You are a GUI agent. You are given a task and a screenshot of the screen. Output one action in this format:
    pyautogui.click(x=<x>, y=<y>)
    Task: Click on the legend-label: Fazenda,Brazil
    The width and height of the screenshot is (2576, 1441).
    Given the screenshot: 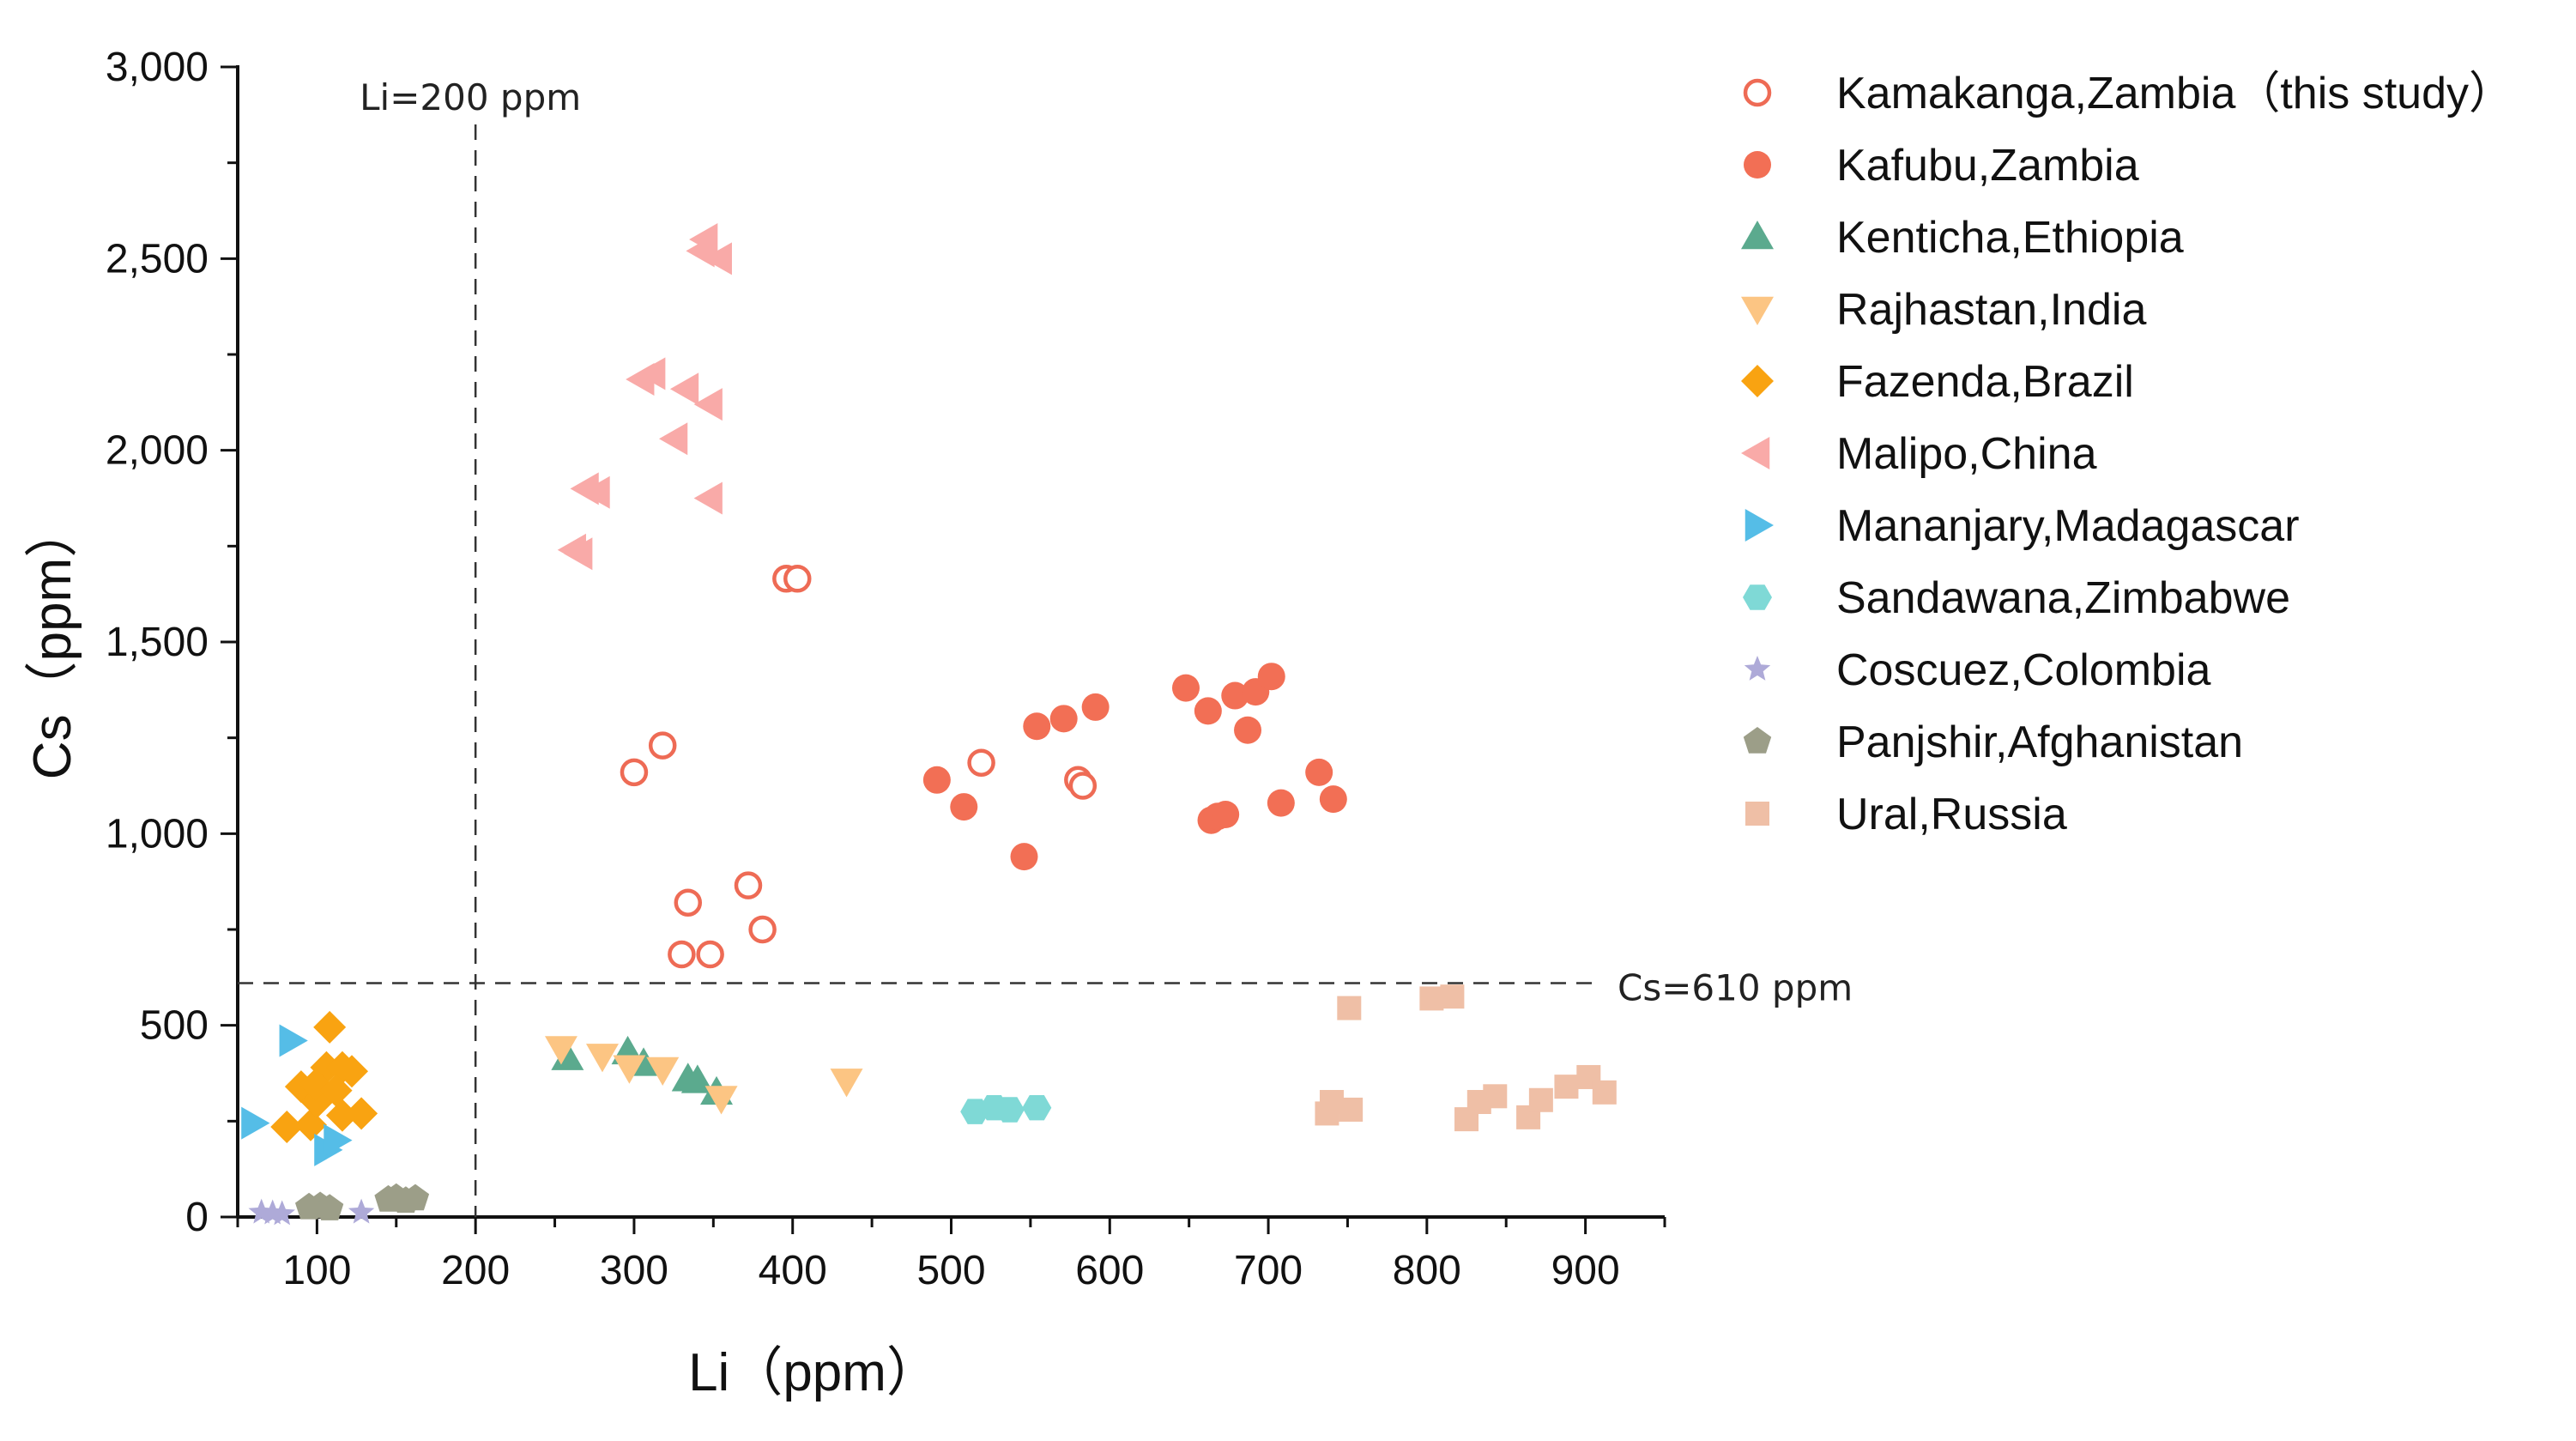 What is the action you would take?
    pyautogui.click(x=1985, y=382)
    